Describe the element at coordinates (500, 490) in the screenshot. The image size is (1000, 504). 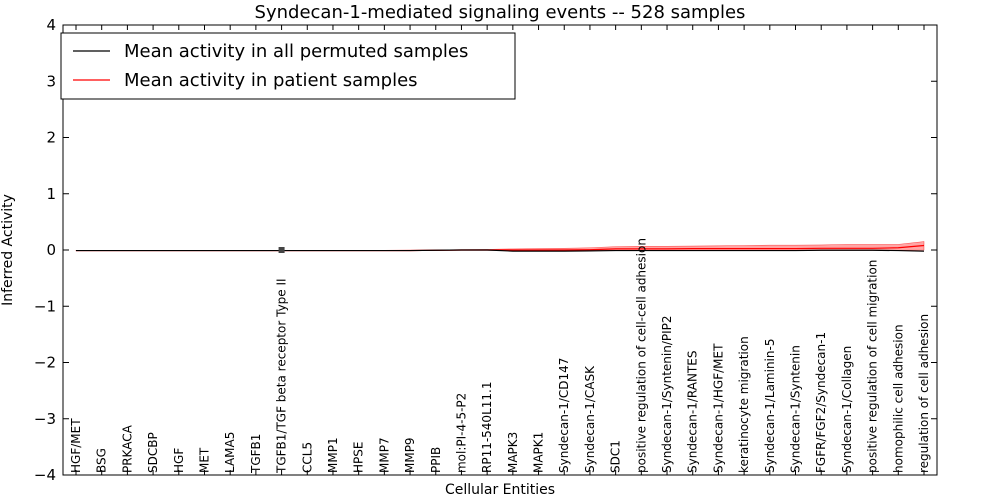
I see `x-axis-label: Cellular Entities` at that location.